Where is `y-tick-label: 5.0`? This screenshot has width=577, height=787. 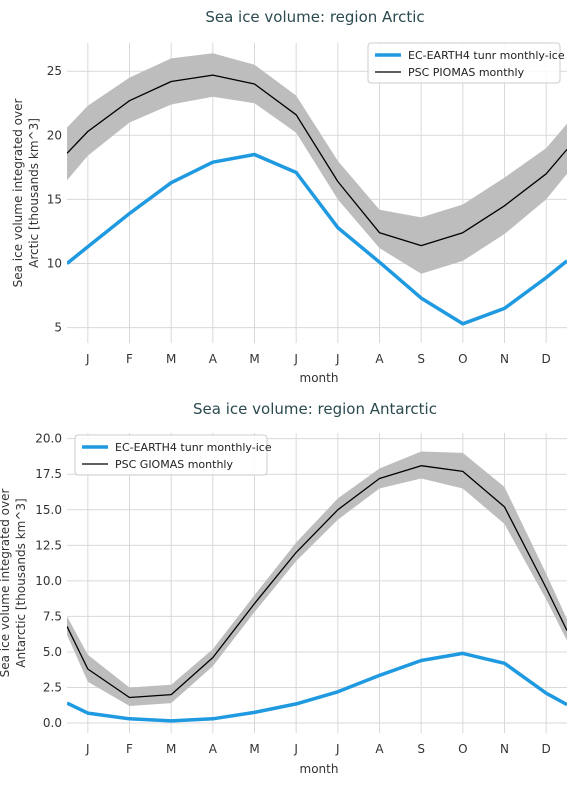 y-tick-label: 5.0 is located at coordinates (52, 652).